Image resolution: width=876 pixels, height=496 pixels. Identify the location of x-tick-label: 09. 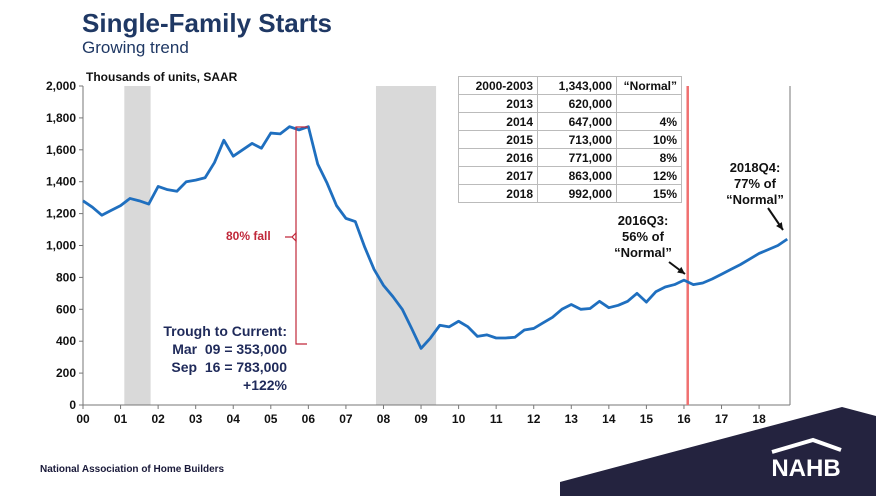
(421, 419).